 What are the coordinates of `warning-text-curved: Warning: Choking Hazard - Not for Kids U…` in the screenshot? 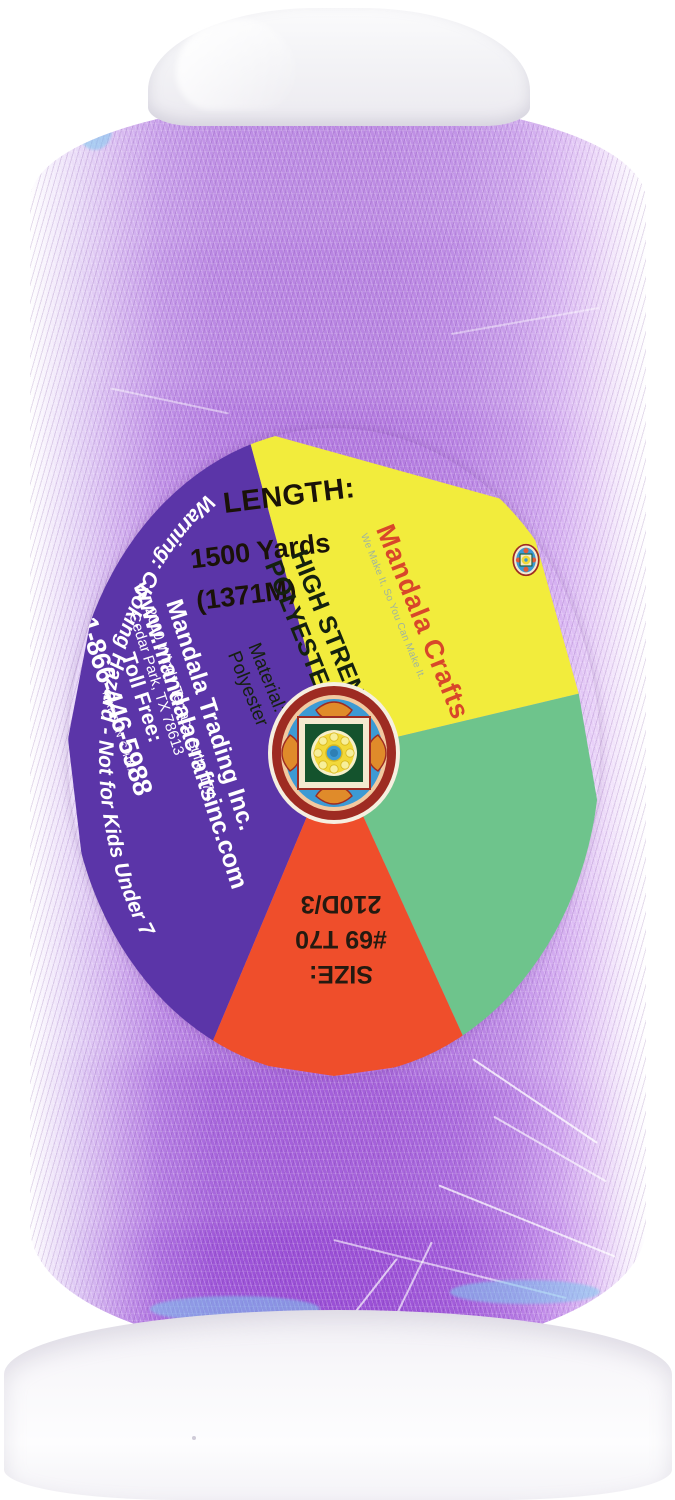 It's located at (157, 715).